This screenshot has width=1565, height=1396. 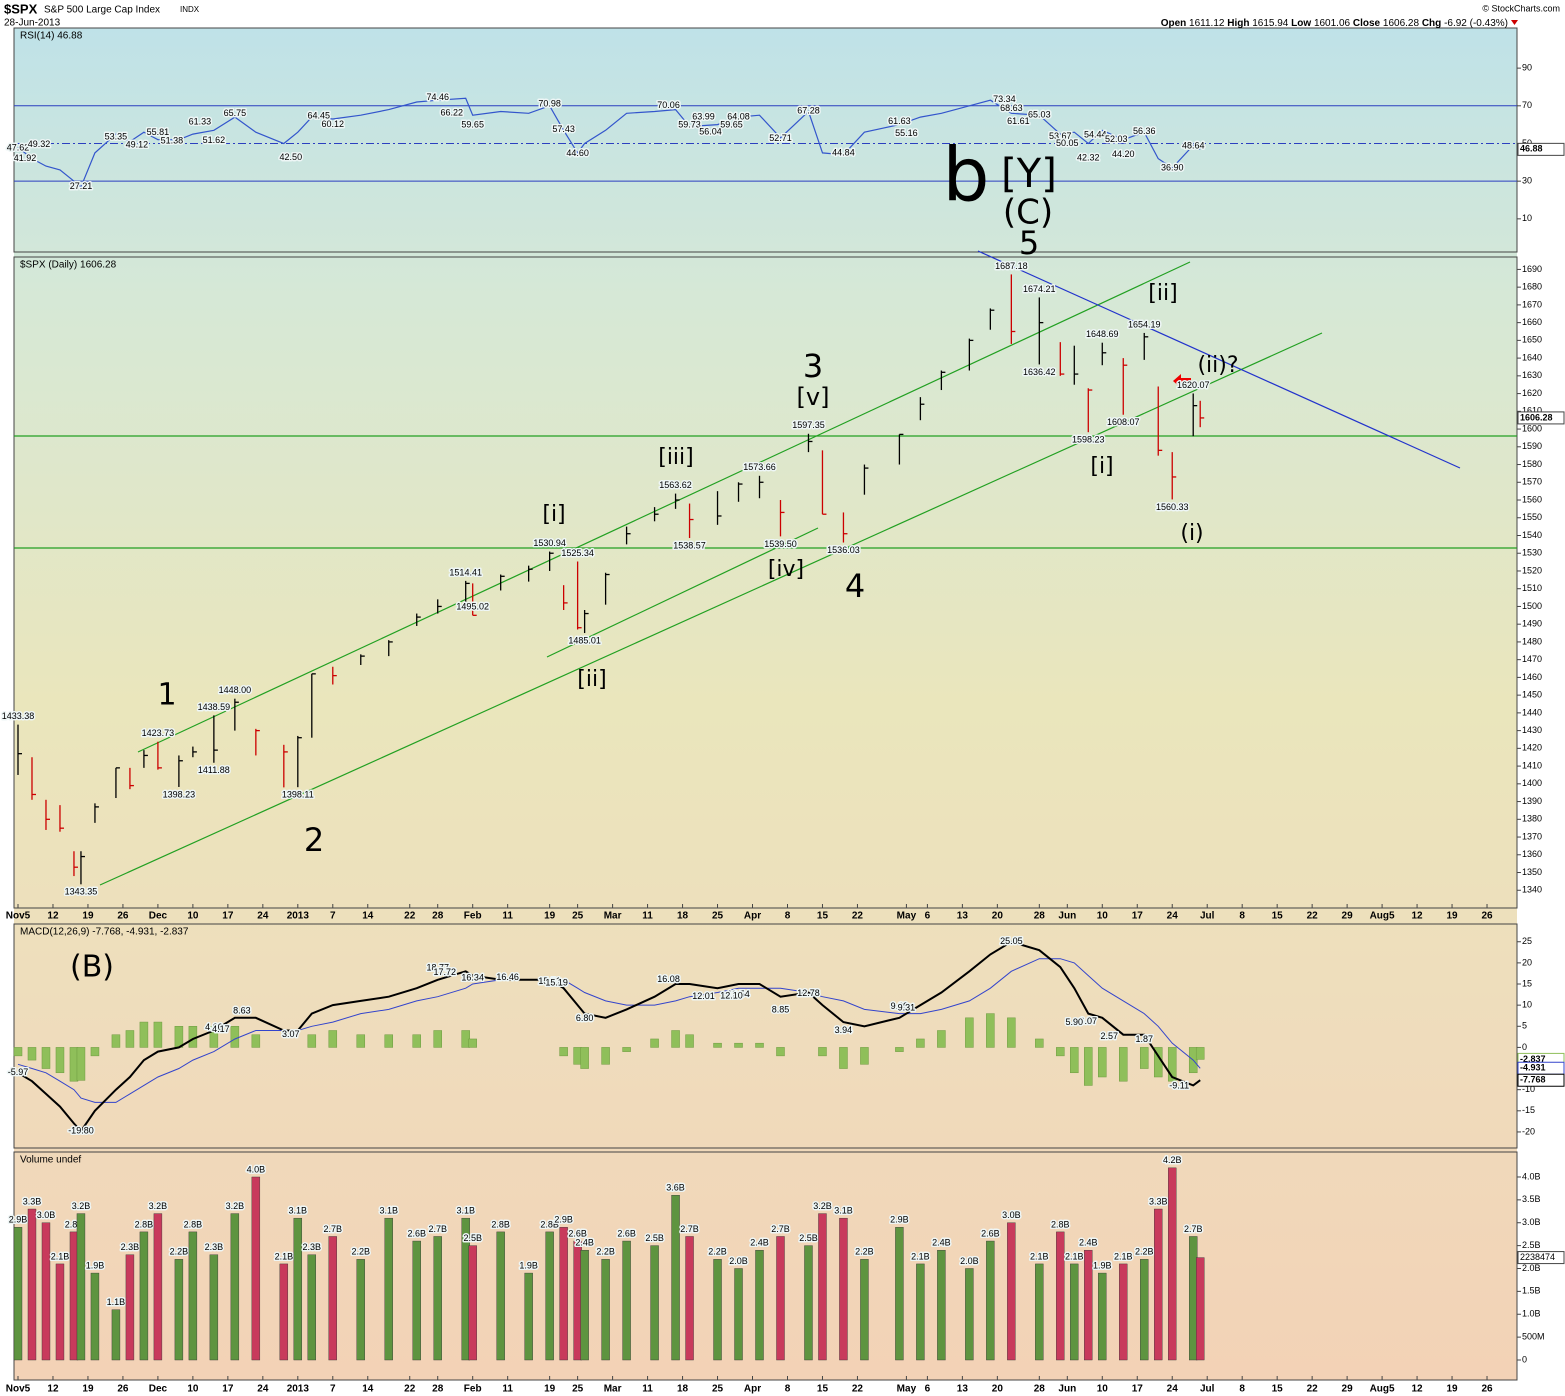 I want to click on point-label: 1598.23, so click(x=1088, y=440).